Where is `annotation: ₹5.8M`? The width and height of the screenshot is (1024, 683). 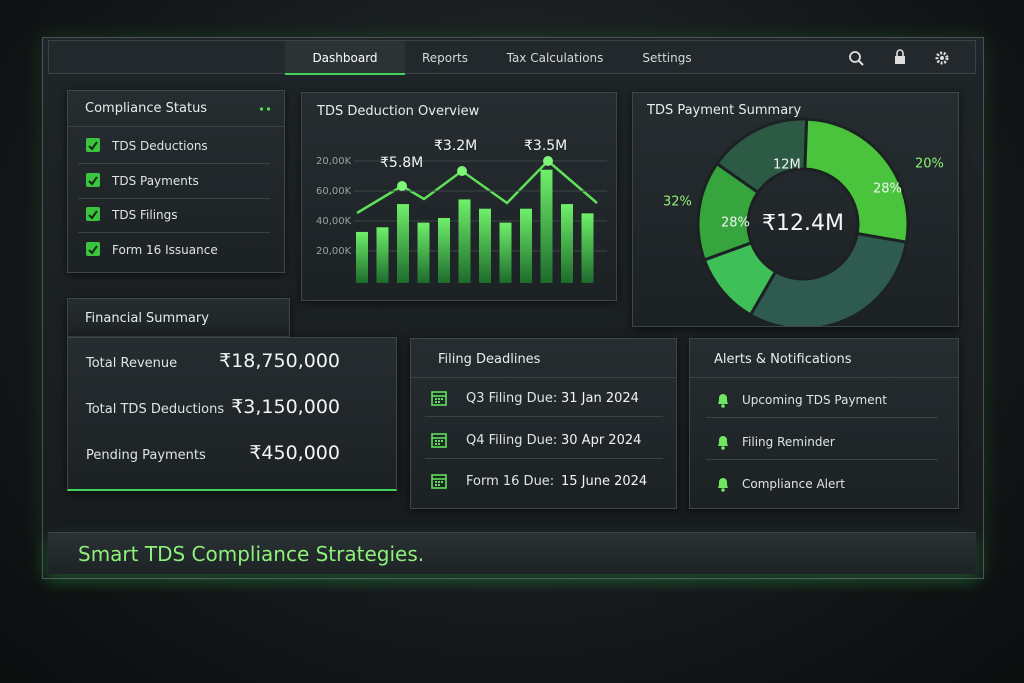
annotation: ₹5.8M is located at coordinates (401, 163).